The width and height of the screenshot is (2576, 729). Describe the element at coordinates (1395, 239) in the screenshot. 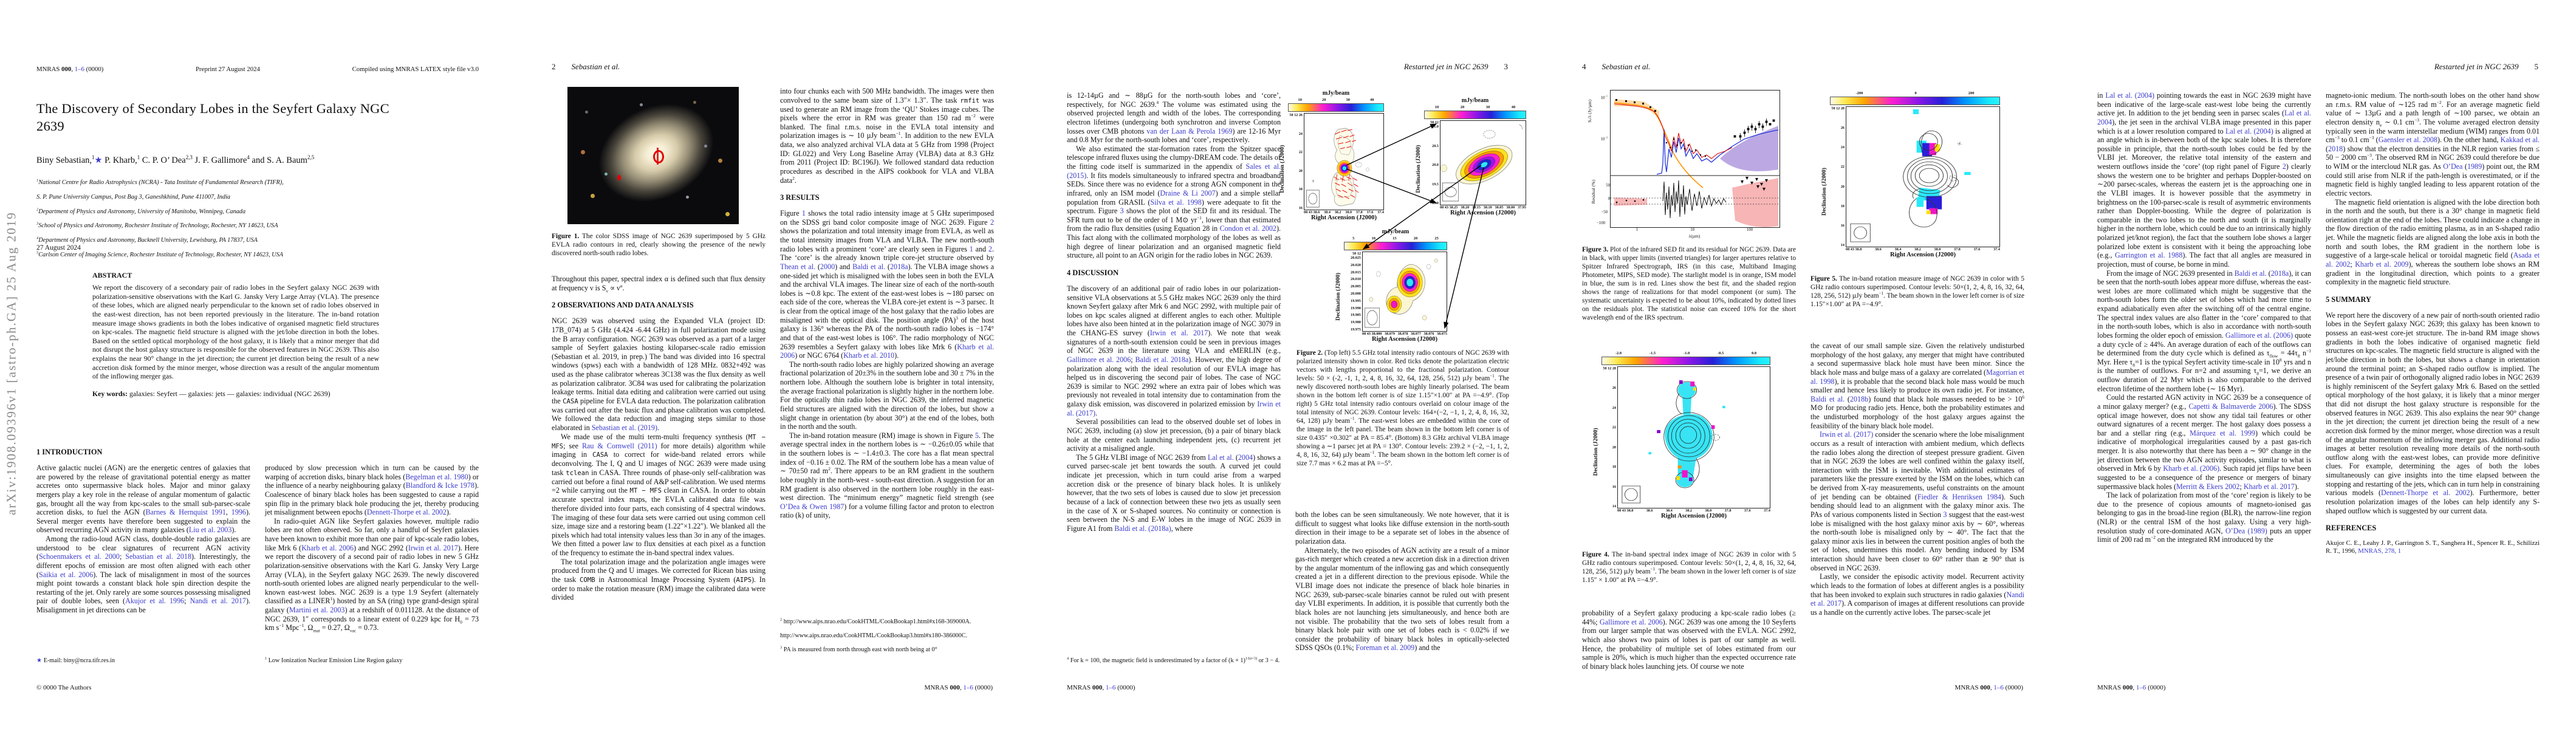

I see `colorbar-ticks: 5 10 15 20 25` at that location.